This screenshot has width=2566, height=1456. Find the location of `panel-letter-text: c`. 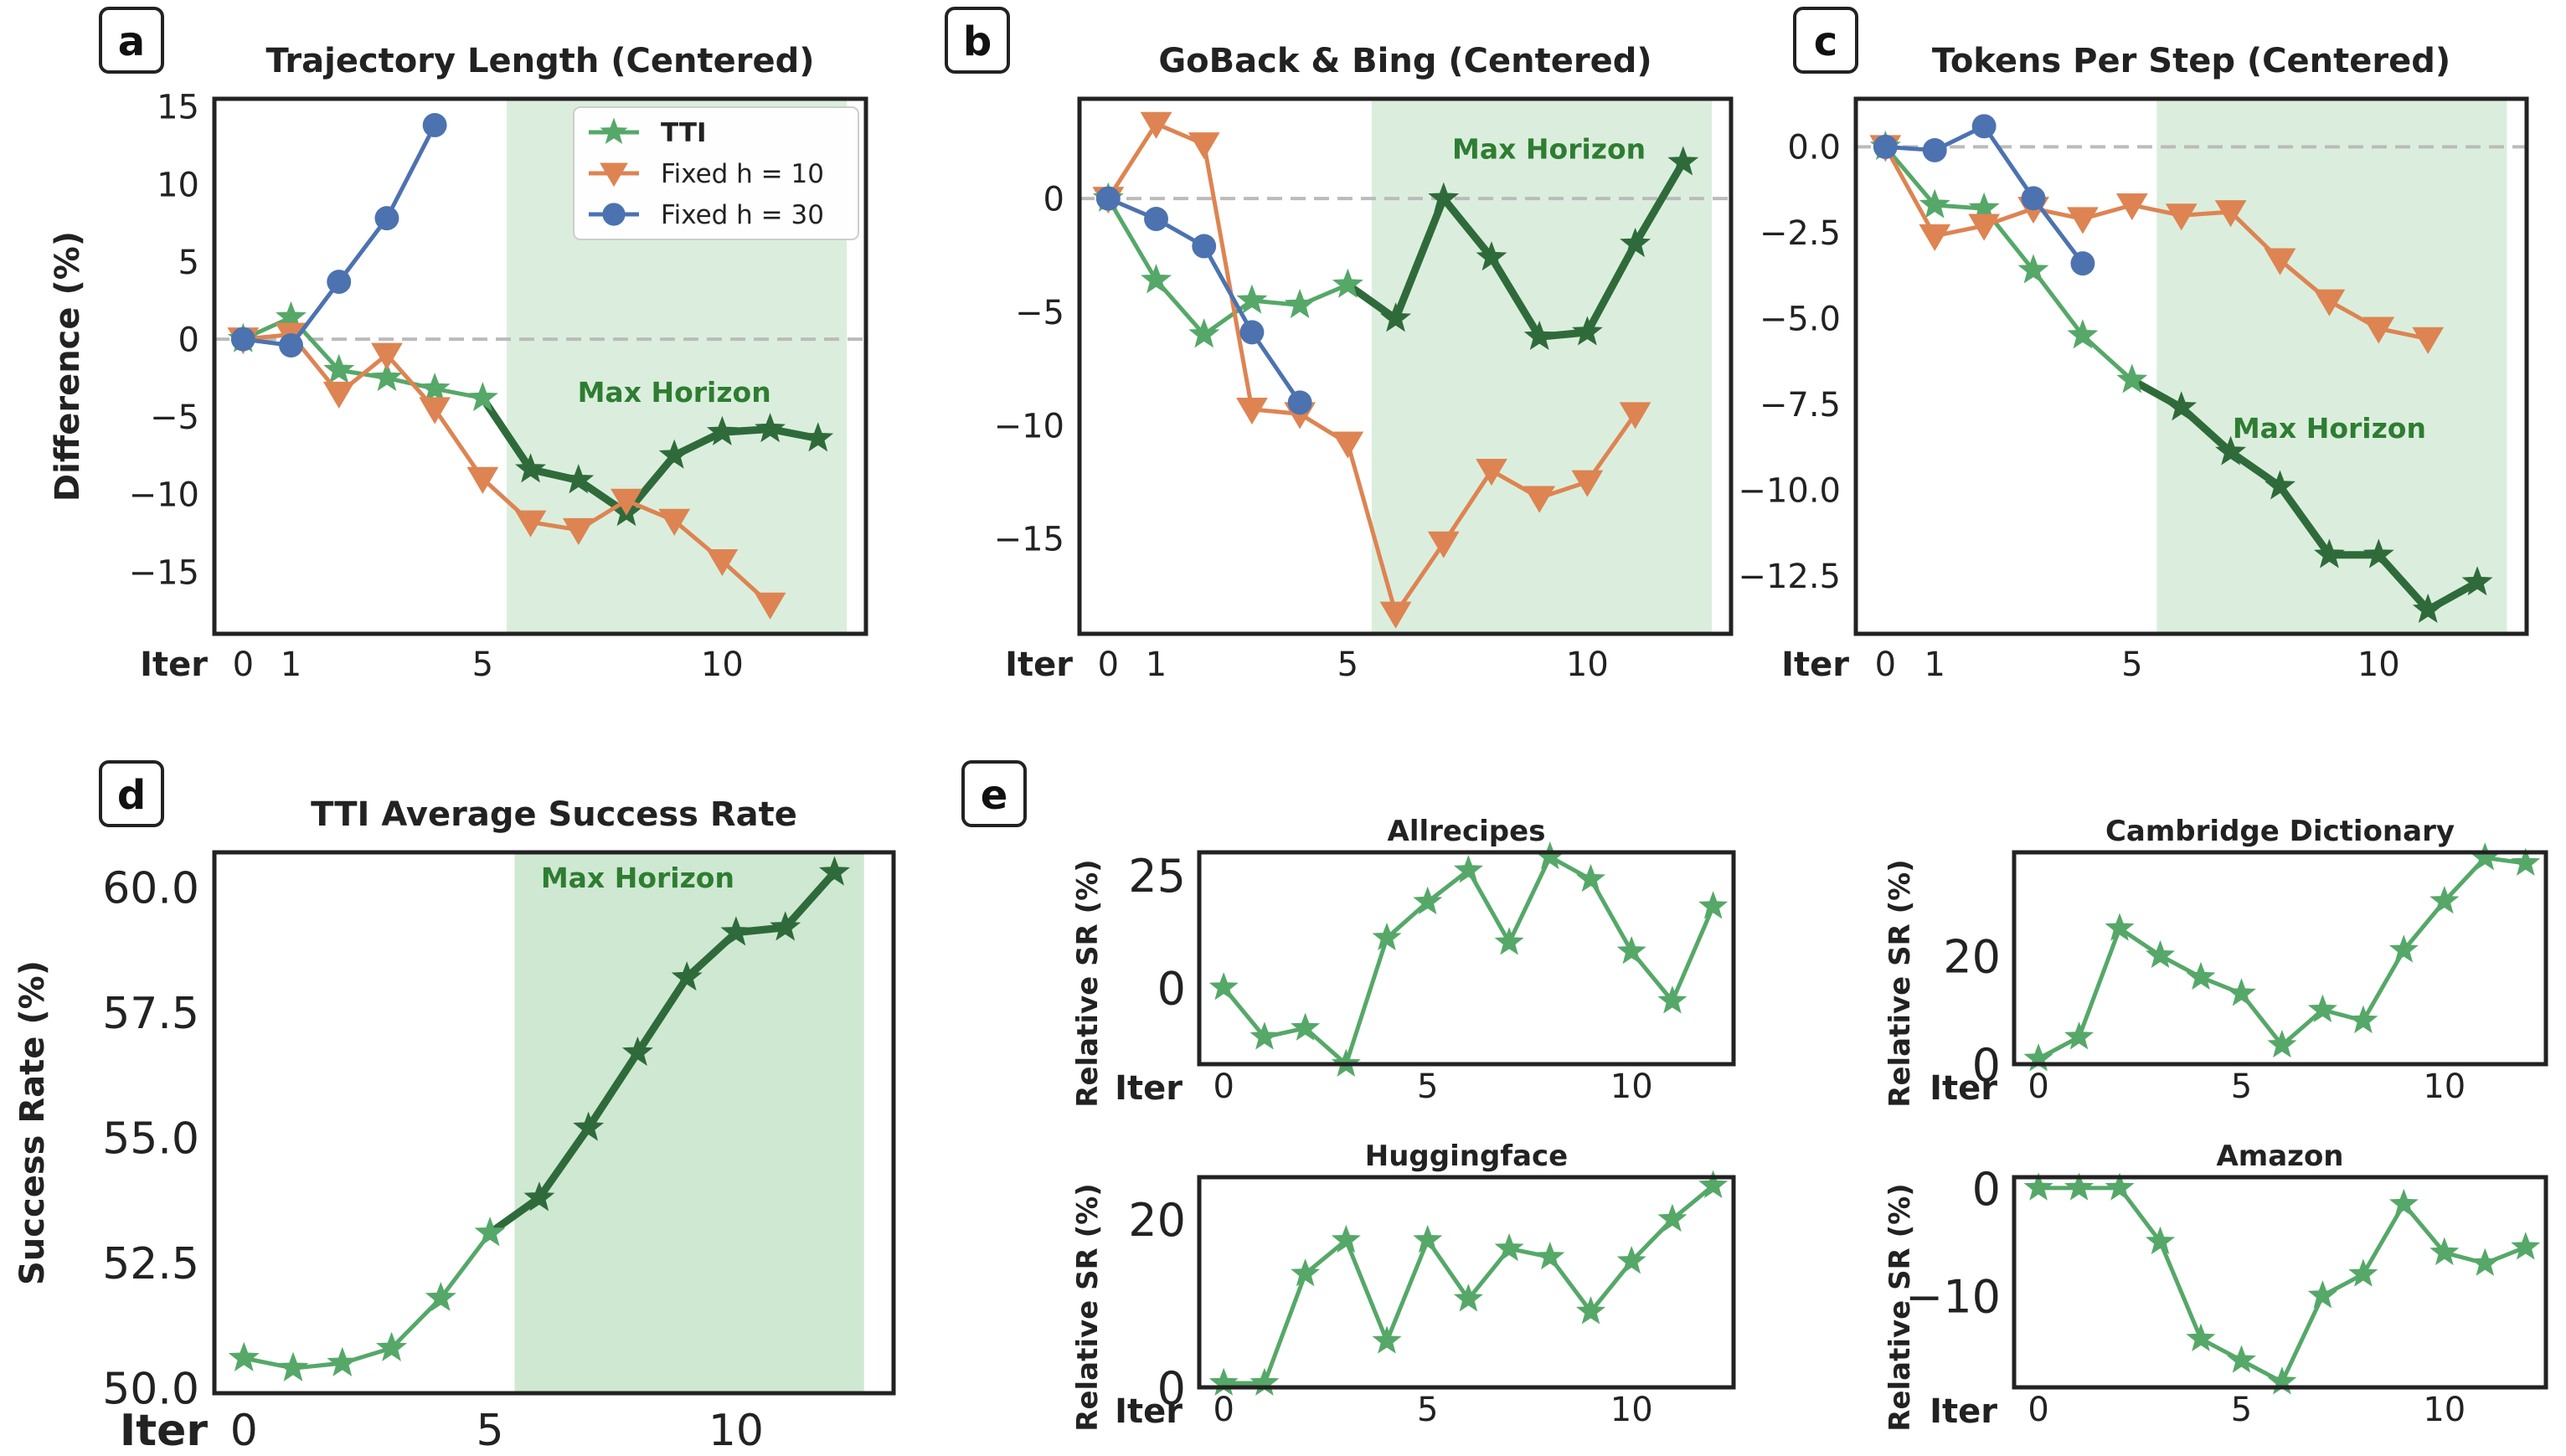

panel-letter-text: c is located at coordinates (1825, 41).